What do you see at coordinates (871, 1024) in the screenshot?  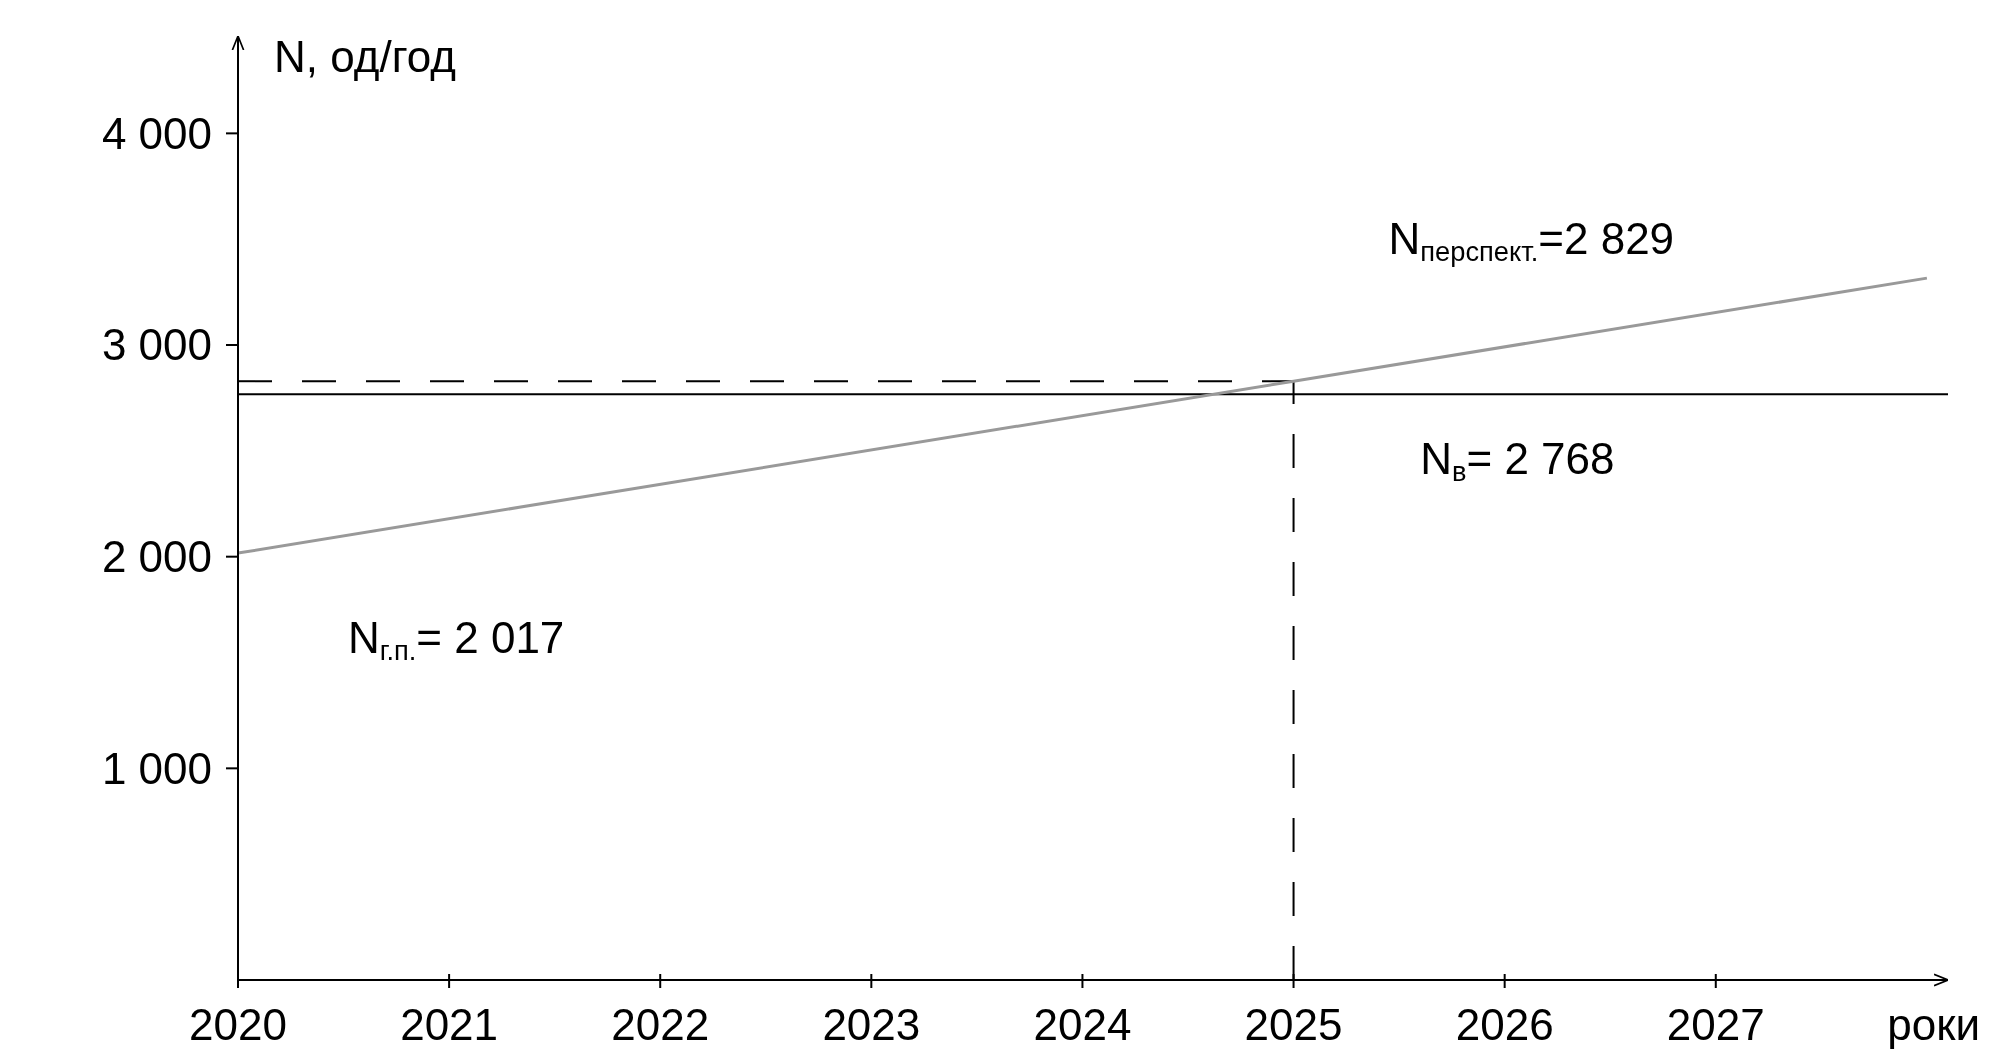 I see `x-tick-label: 2023` at bounding box center [871, 1024].